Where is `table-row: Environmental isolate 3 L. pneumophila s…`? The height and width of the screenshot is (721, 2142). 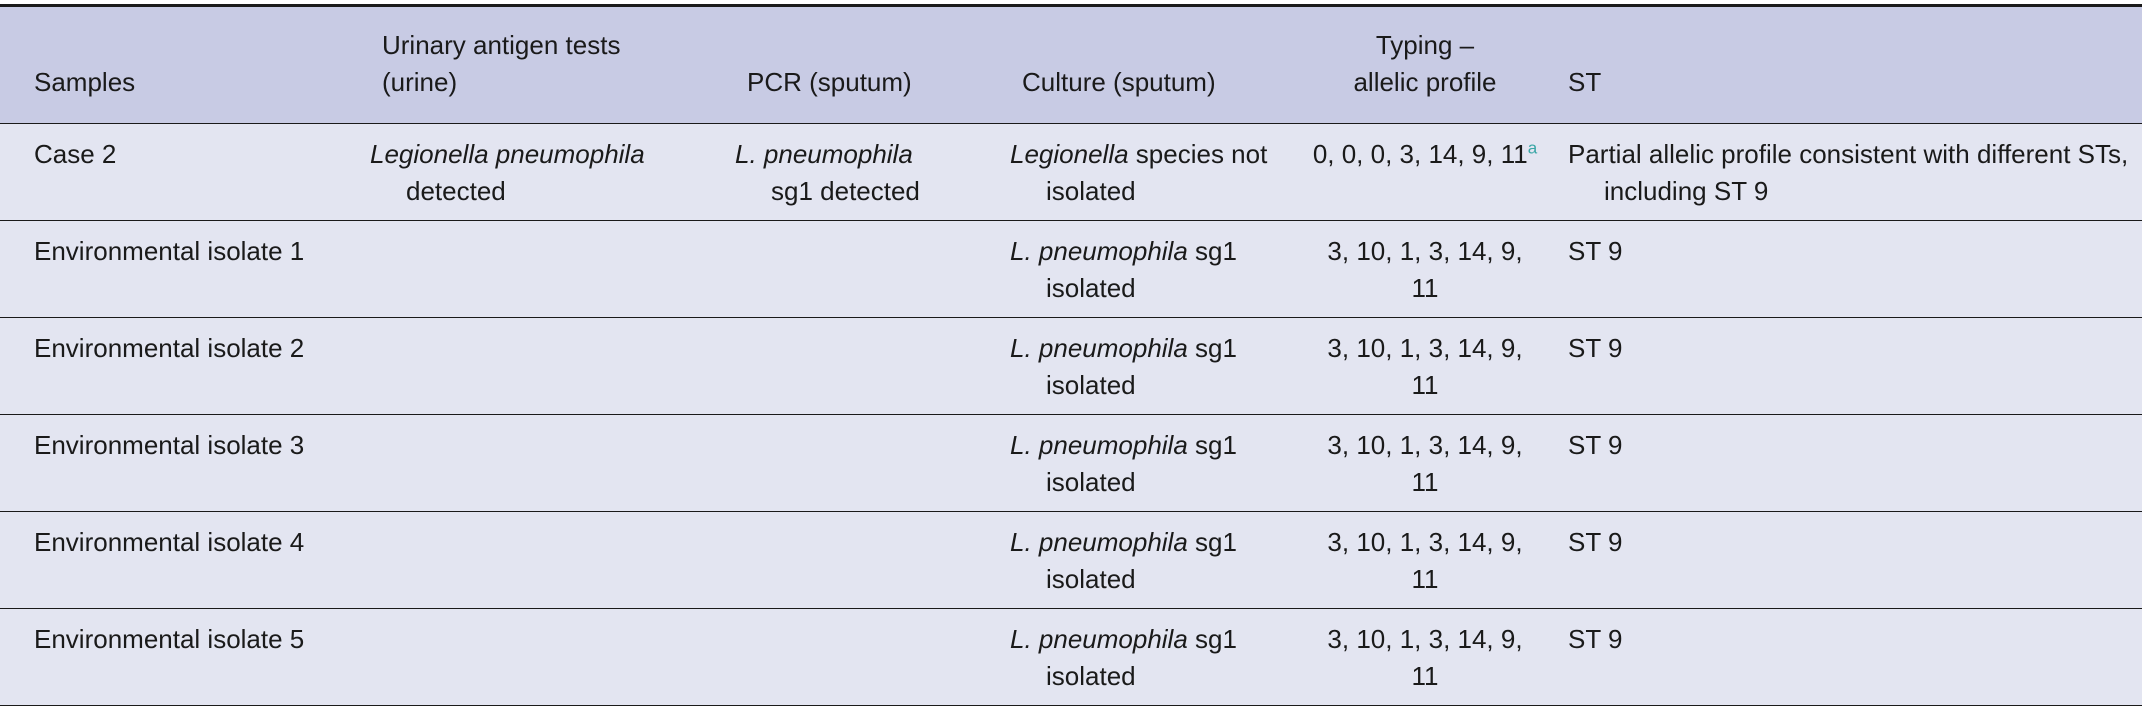
table-row: Environmental isolate 3 L. pneumophila s… is located at coordinates (1071, 463).